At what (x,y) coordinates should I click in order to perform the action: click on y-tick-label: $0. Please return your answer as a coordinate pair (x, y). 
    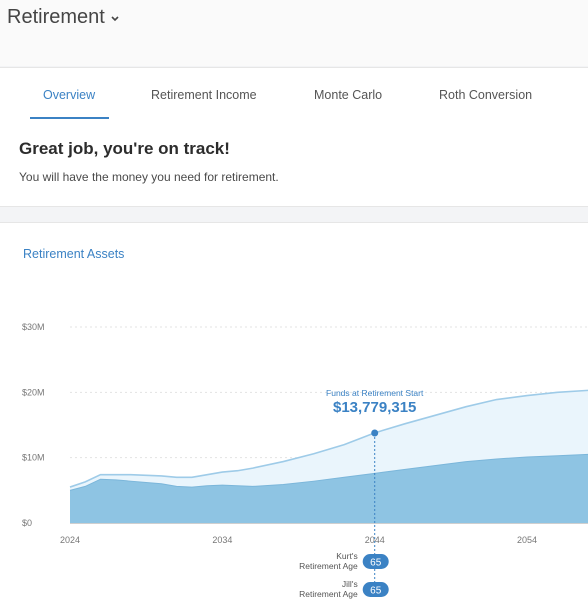
    Looking at the image, I should click on (27, 523).